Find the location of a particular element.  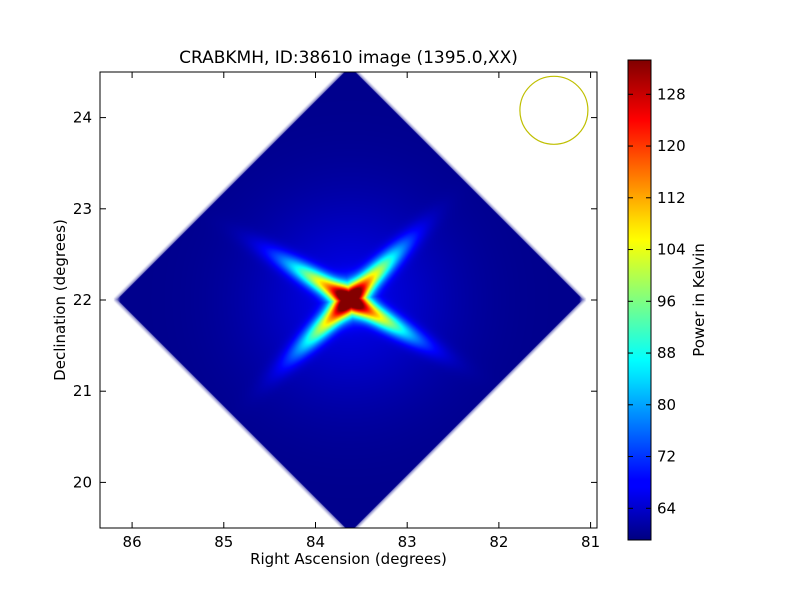

x-tick-label: 82 is located at coordinates (498, 542).